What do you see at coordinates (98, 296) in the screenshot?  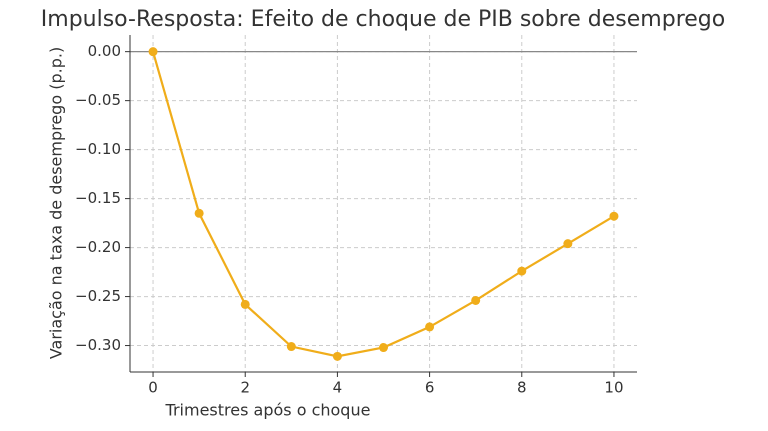 I see `y-tick-label: −0.25` at bounding box center [98, 296].